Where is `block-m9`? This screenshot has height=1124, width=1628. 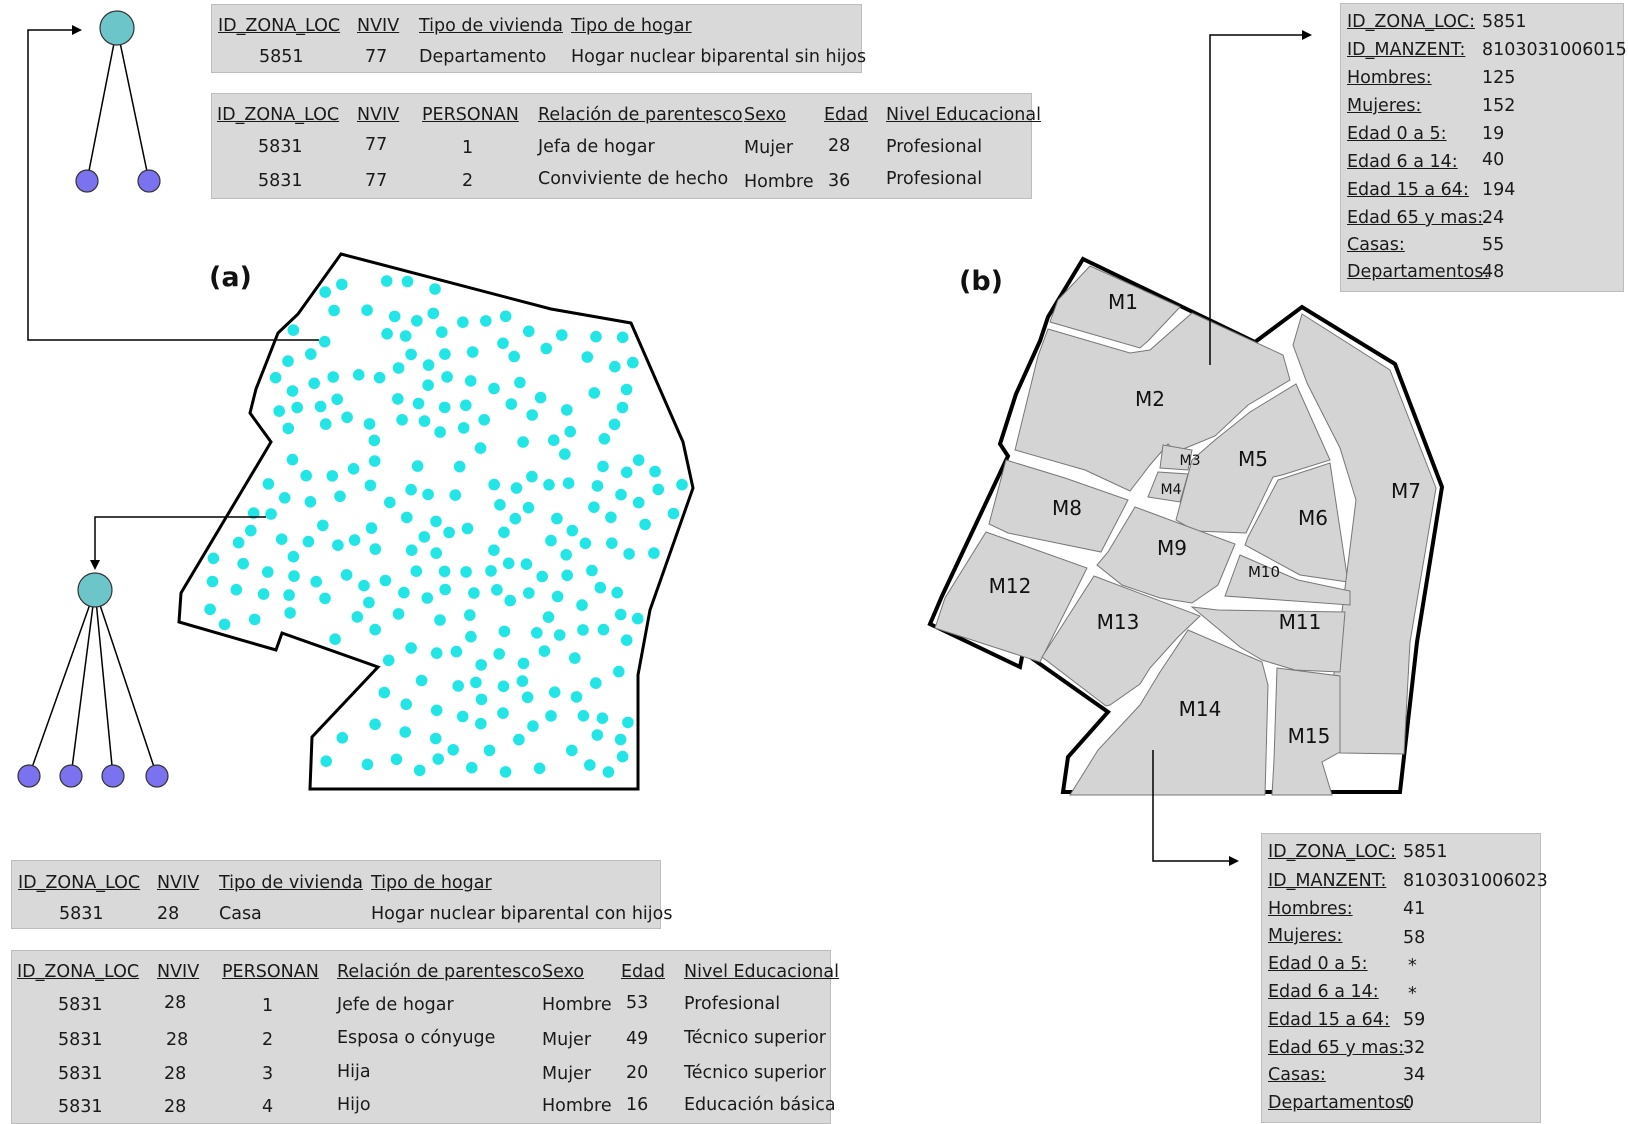
block-m9 is located at coordinates (1166, 555).